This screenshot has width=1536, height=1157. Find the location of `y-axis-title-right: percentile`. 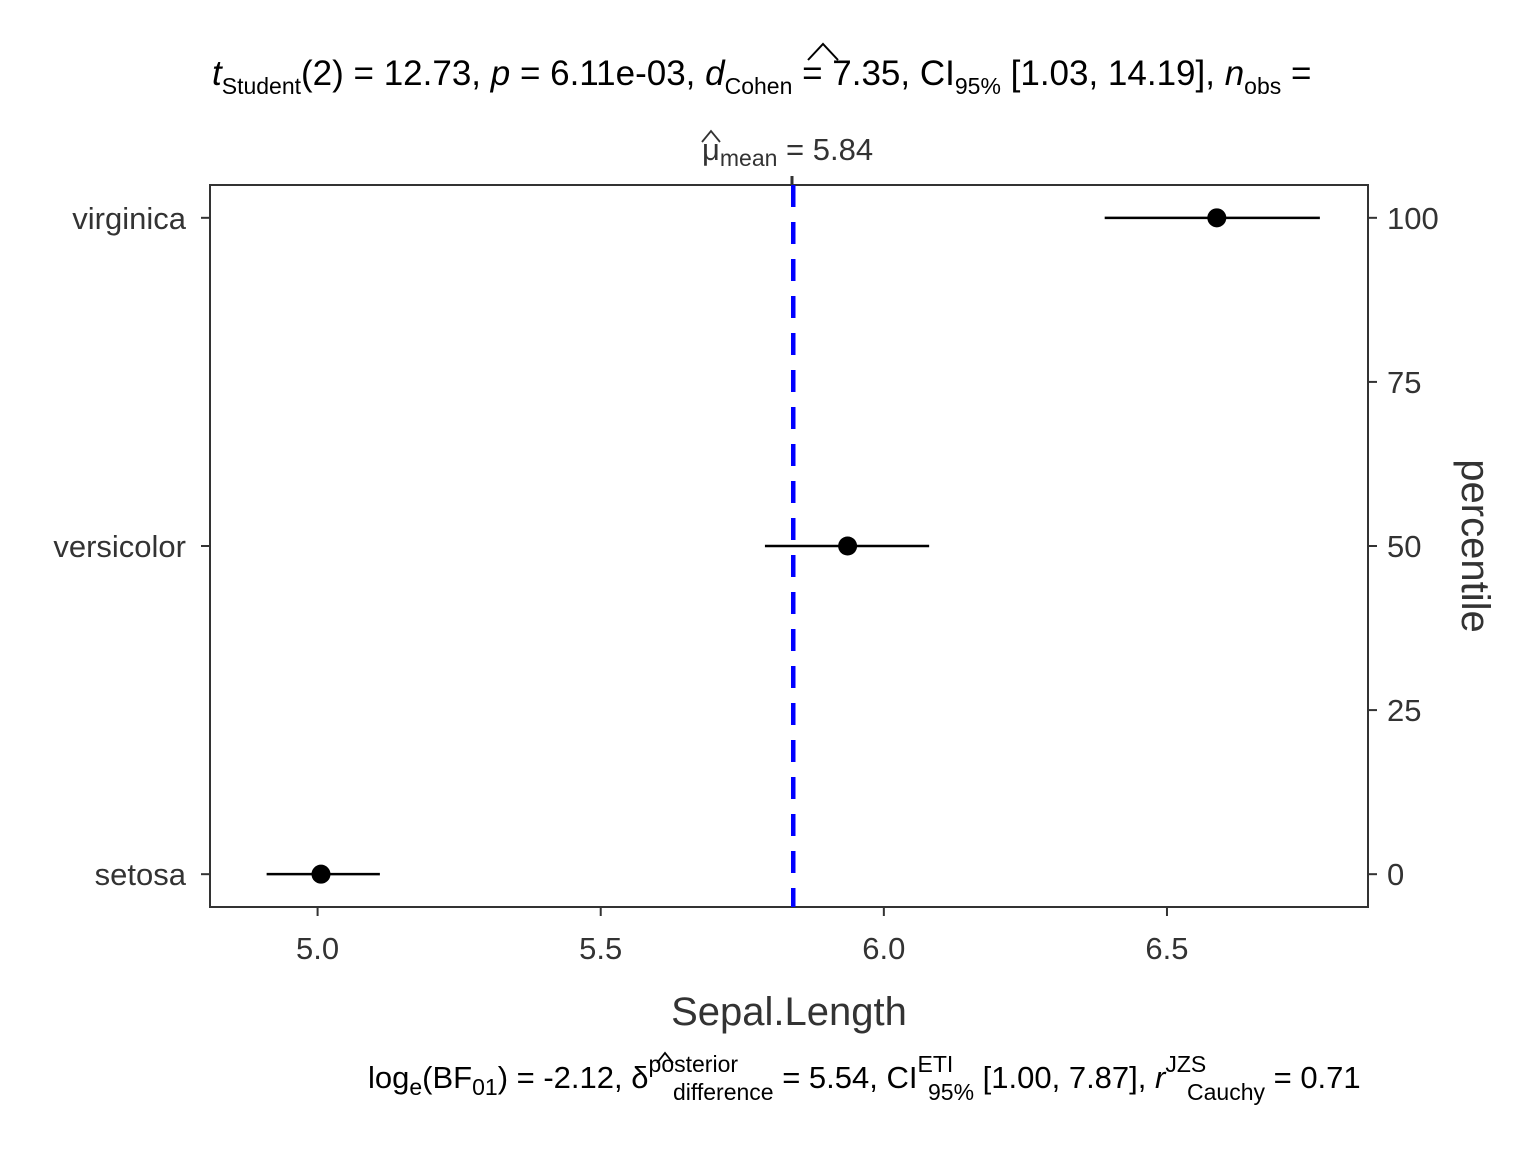

y-axis-title-right: percentile is located at coordinates (1475, 545).